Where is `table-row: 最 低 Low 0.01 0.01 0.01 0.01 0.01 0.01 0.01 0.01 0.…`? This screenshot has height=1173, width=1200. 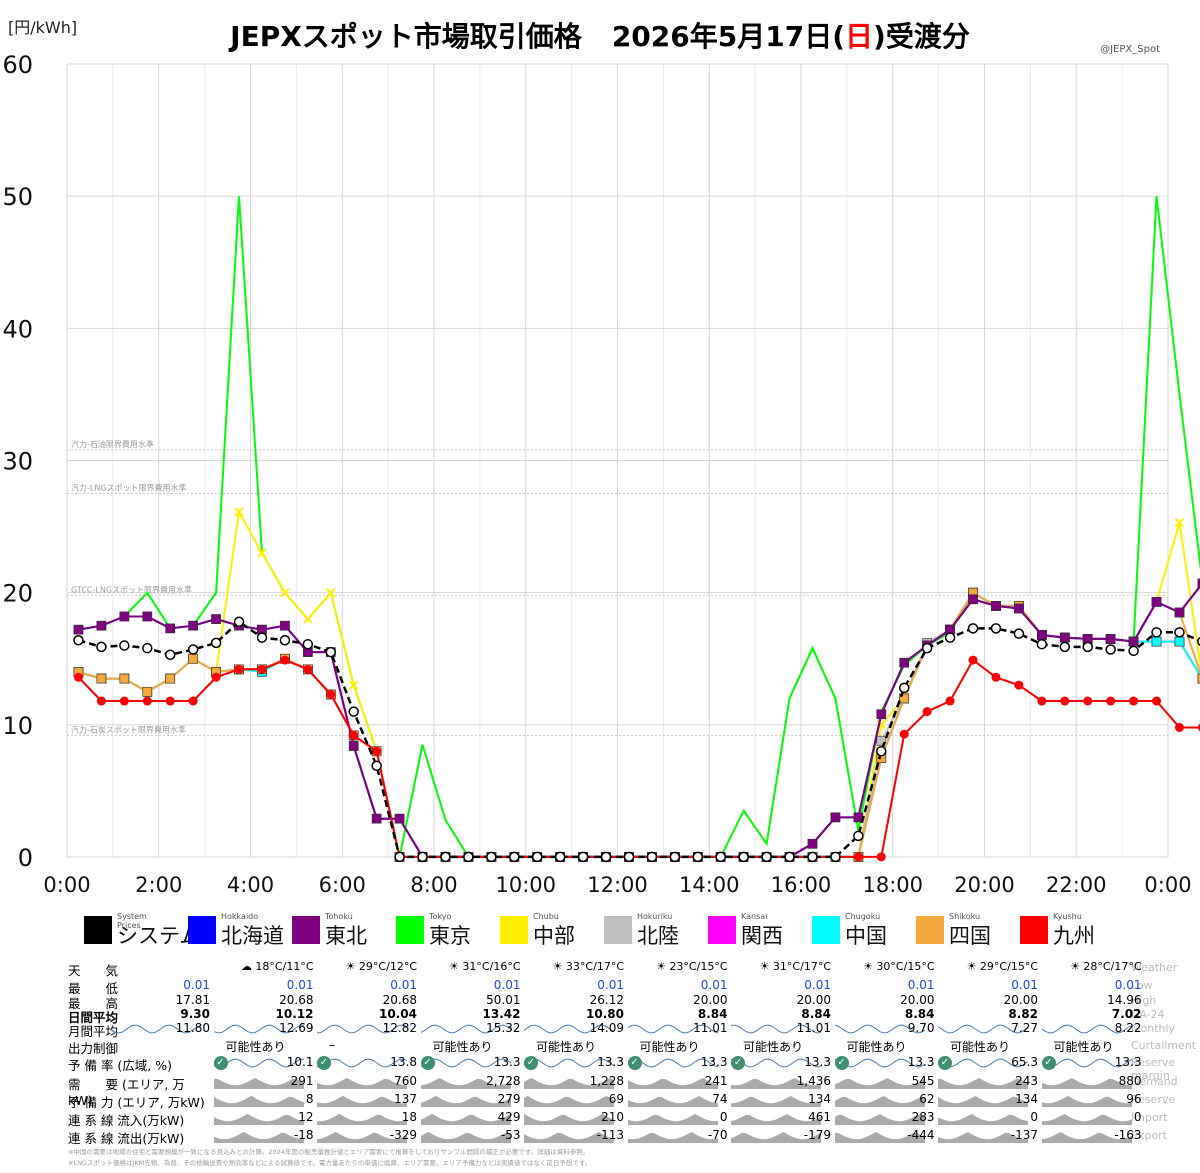 table-row: 最 低 Low 0.01 0.01 0.01 0.01 0.01 0.01 0.01 0.01 0.… is located at coordinates (633, 987).